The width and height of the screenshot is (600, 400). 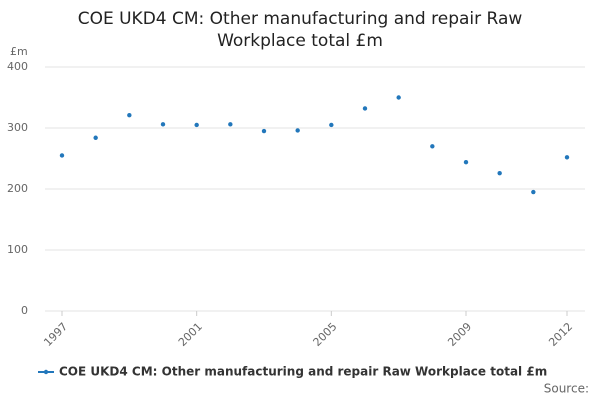 What do you see at coordinates (560, 334) in the screenshot?
I see `x-tick-label: 2012` at bounding box center [560, 334].